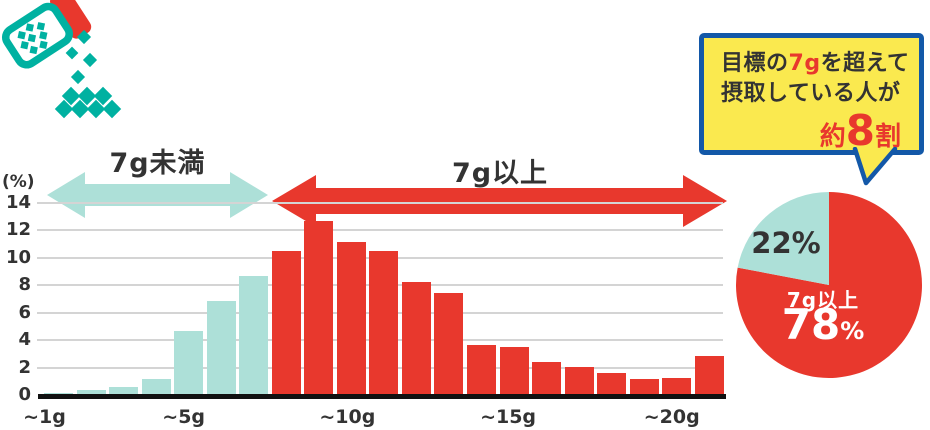 The width and height of the screenshot is (930, 430). What do you see at coordinates (184, 417) in the screenshot?
I see `x-tick-~5g: ~5g` at bounding box center [184, 417].